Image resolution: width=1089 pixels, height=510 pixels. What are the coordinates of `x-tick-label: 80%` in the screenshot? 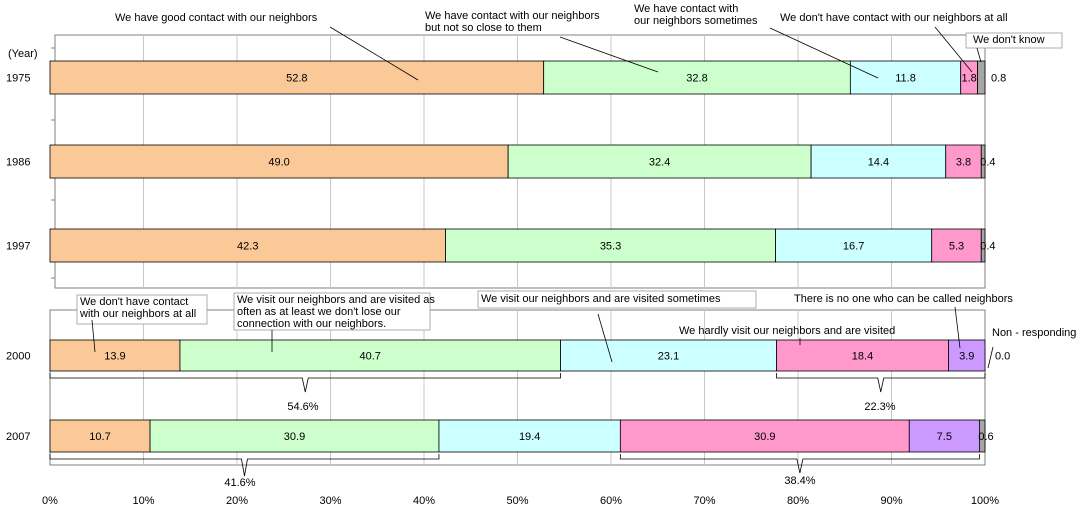 It's located at (798, 501).